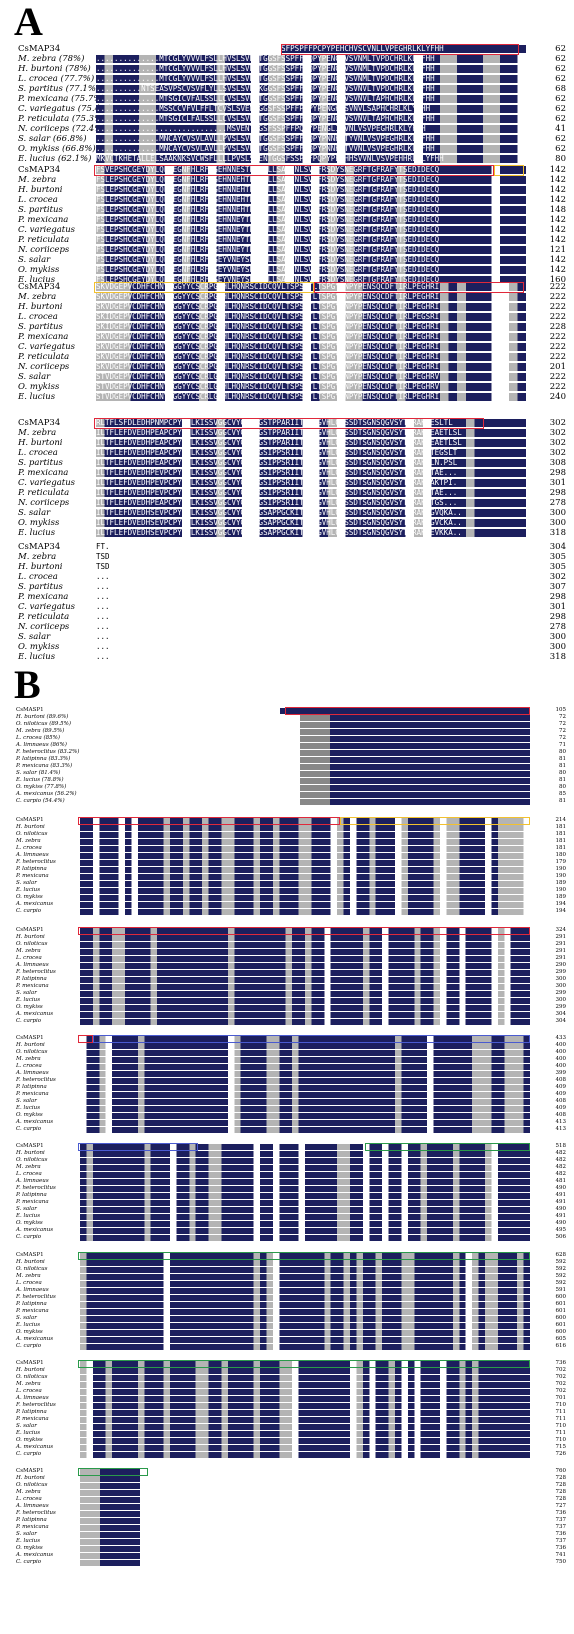 This screenshot has width=574, height=1634. Describe the element at coordinates (435, 821) in the screenshot. I see `domain-box` at that location.